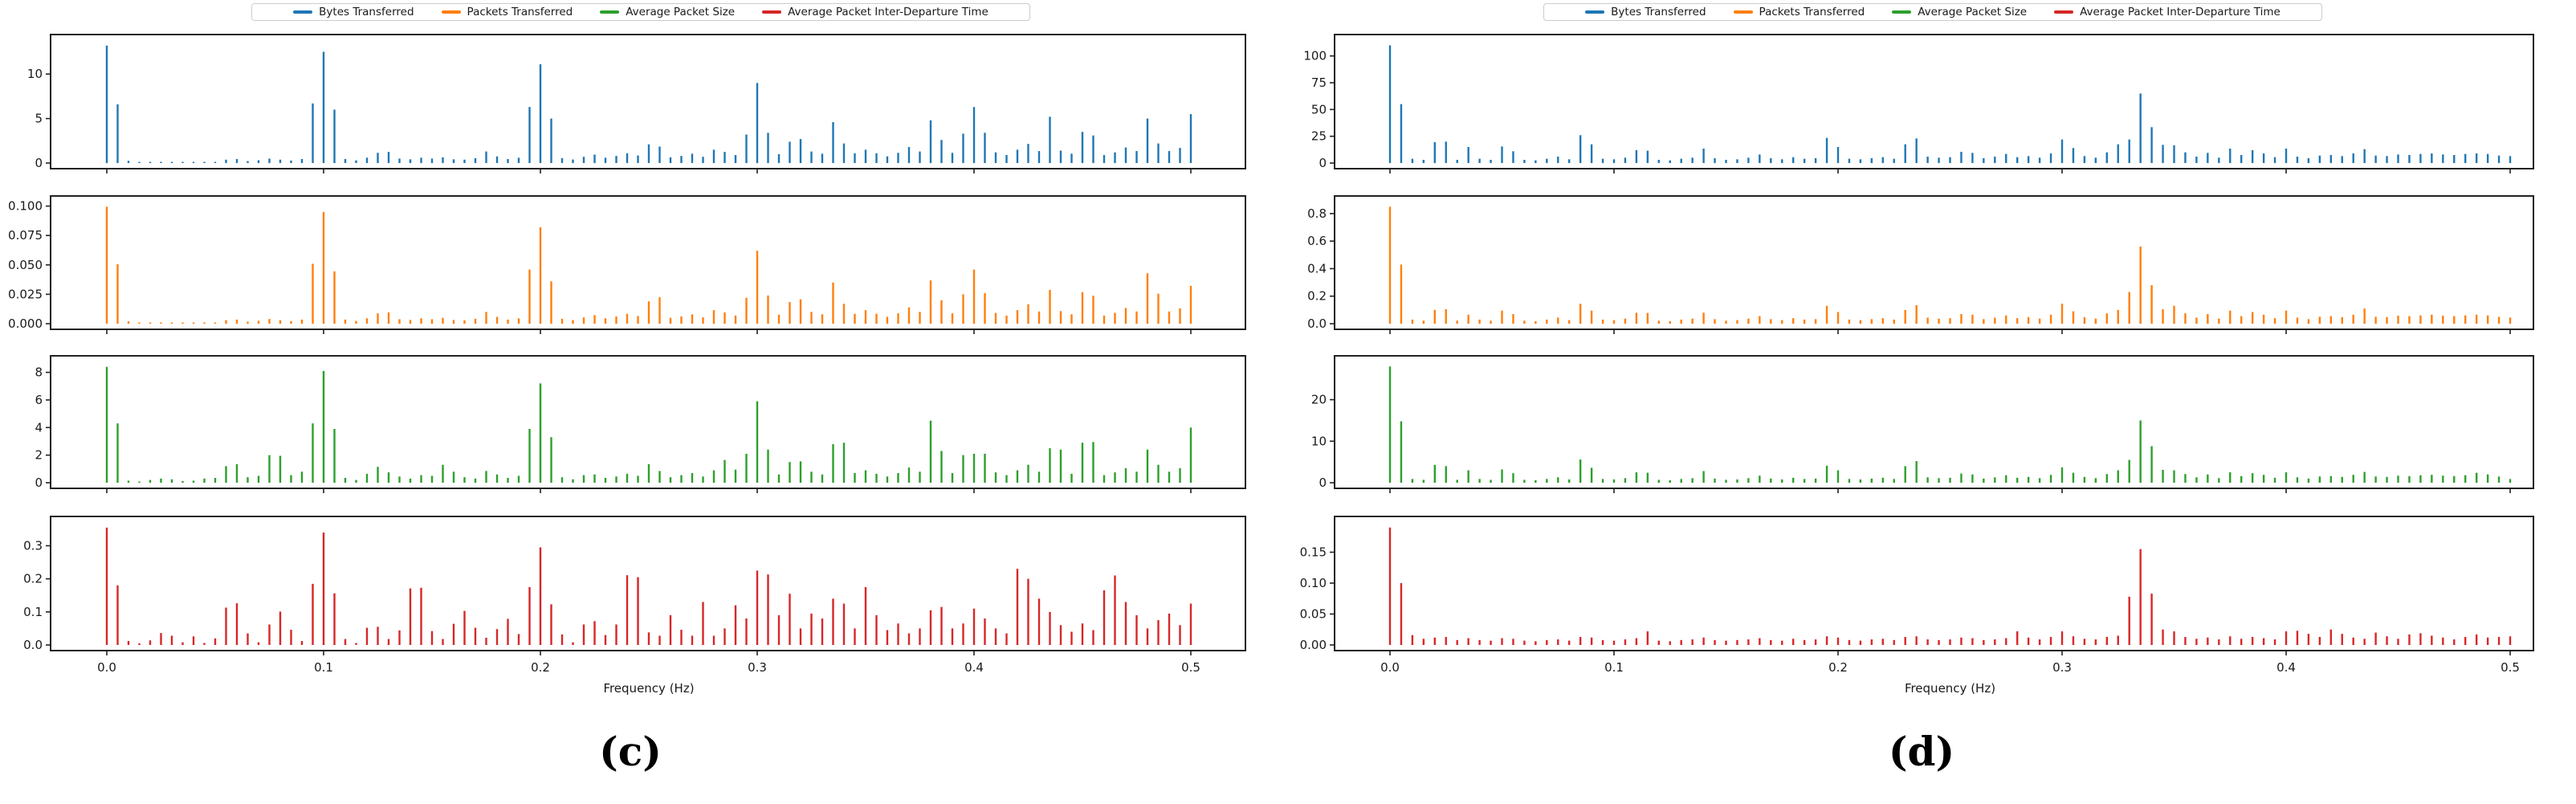  What do you see at coordinates (648, 688) in the screenshot?
I see `x-axis-label-c: Frequency (Hz)` at bounding box center [648, 688].